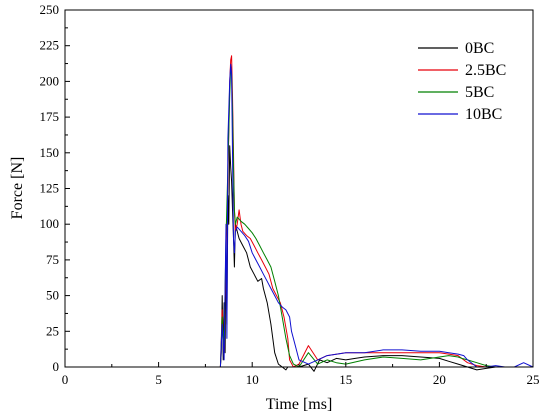  What do you see at coordinates (479, 48) in the screenshot?
I see `legend-label: 0BC` at bounding box center [479, 48].